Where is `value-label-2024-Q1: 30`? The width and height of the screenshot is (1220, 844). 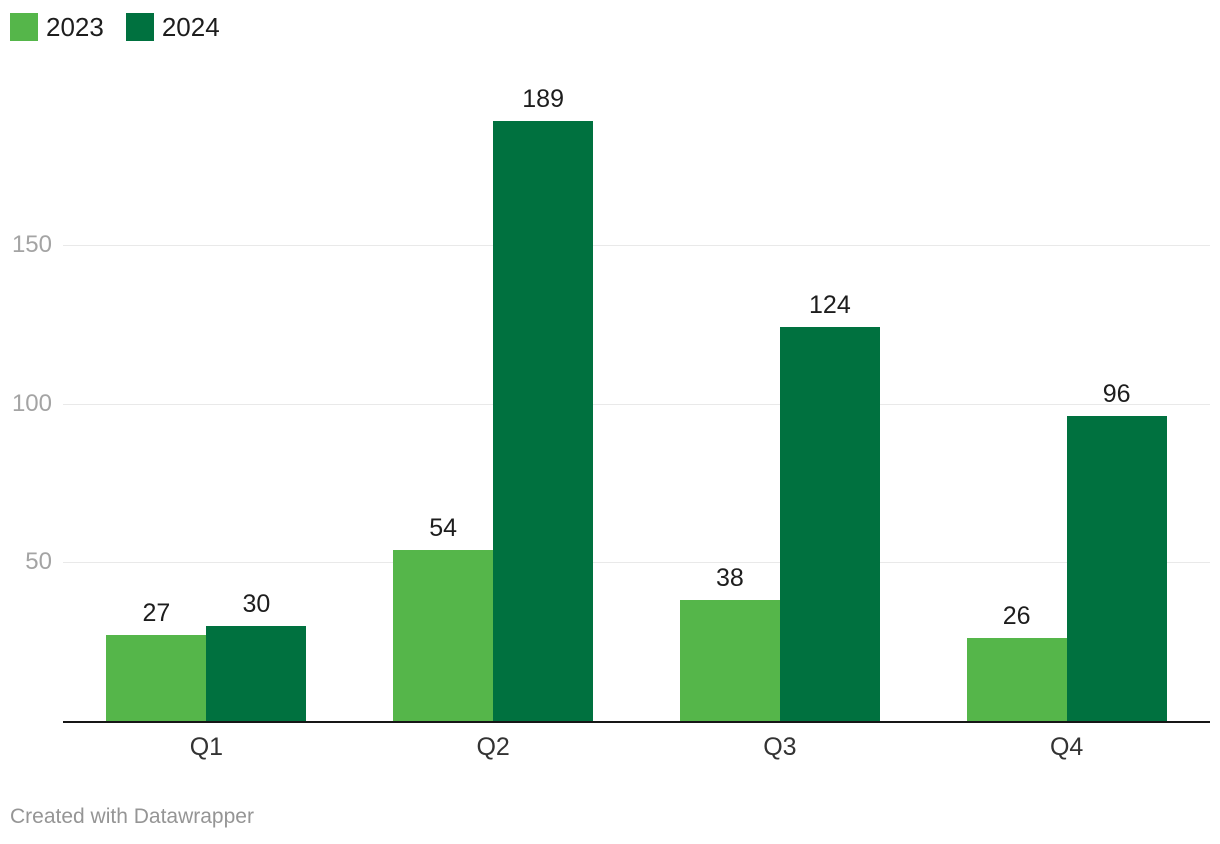
value-label-2024-Q1: 30 is located at coordinates (256, 603).